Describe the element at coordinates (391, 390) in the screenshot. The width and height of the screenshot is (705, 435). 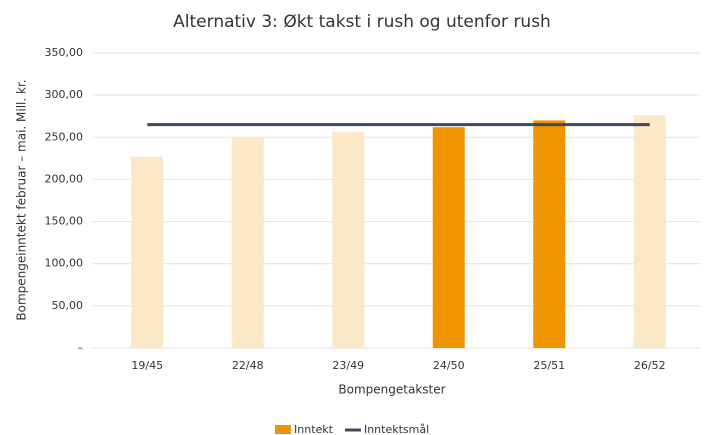
I see `x-axis-label: Bompengetakster` at that location.